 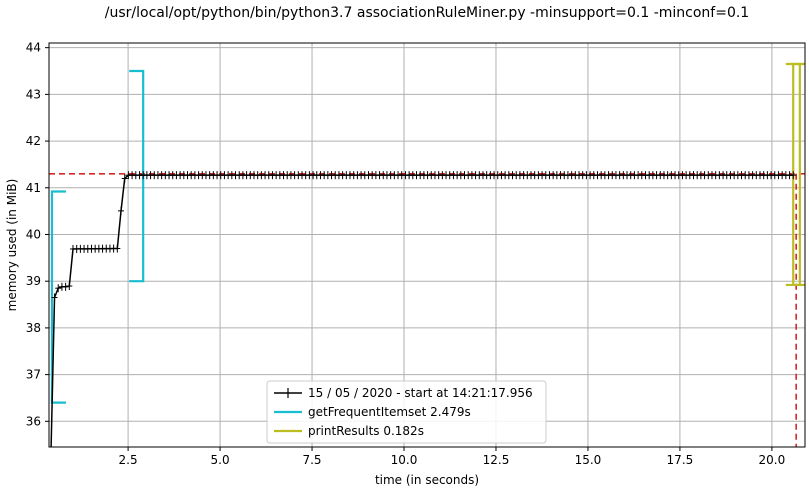 I want to click on x-axis-label: time (in seconds), so click(x=427, y=480).